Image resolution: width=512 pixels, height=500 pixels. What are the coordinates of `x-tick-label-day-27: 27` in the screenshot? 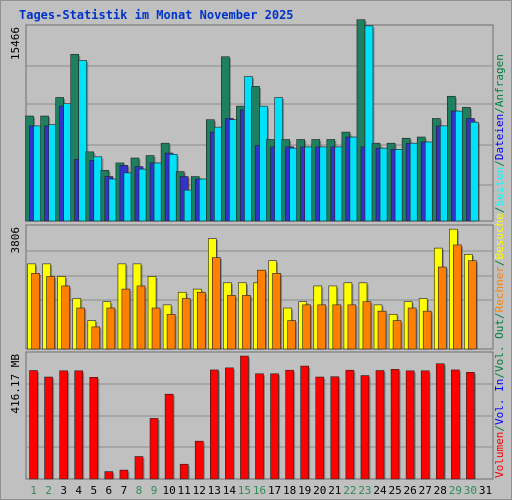 It's located at (425, 490).